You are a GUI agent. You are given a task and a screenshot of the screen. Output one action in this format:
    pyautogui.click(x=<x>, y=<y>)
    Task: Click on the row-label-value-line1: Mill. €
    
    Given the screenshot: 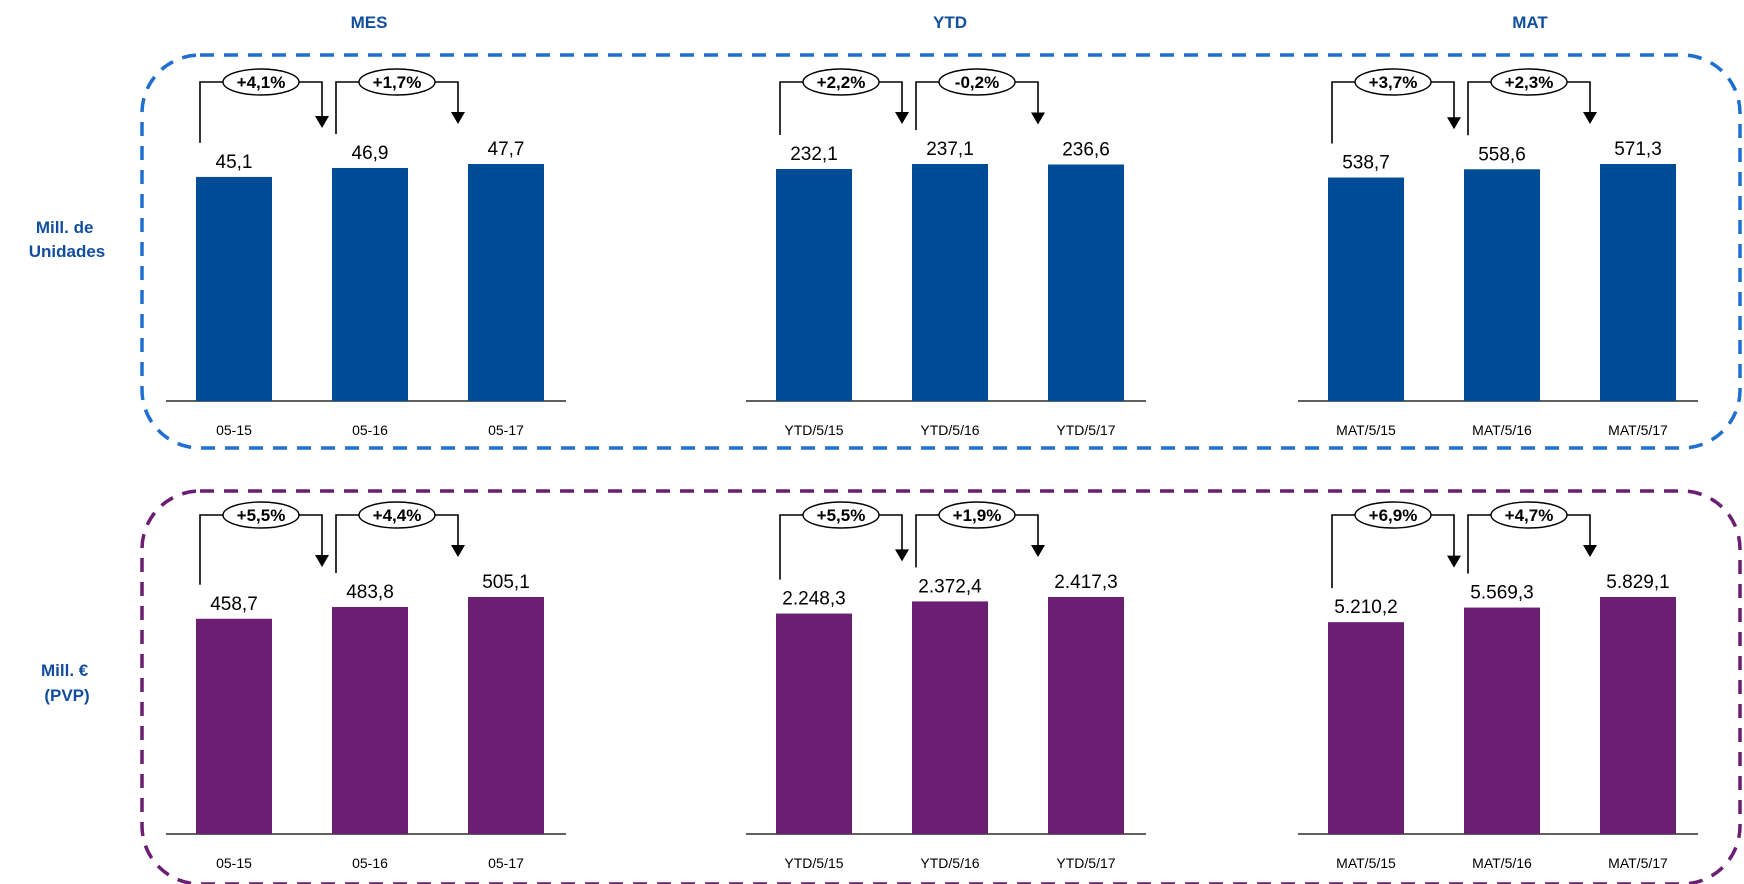 What is the action you would take?
    pyautogui.click(x=65, y=670)
    